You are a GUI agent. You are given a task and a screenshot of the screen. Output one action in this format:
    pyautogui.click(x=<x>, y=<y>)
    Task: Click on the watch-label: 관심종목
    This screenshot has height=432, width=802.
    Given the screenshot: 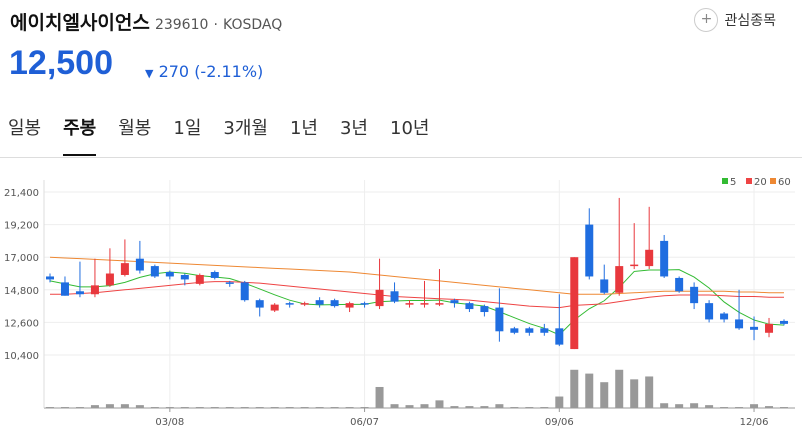 What is the action you would take?
    pyautogui.click(x=750, y=21)
    